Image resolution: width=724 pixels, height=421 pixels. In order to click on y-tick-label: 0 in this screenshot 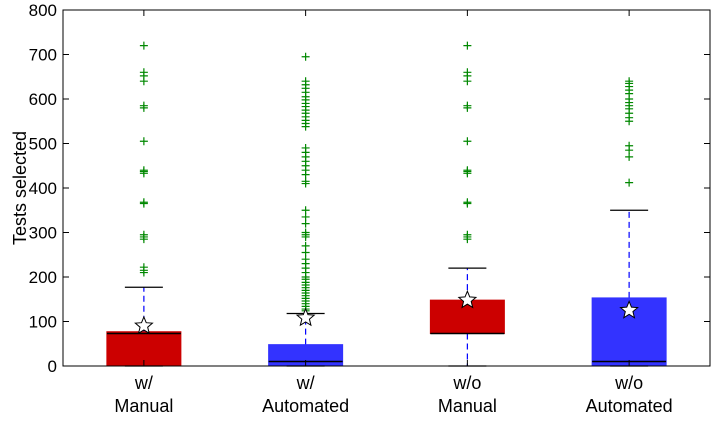, I will do `click(52, 366)`.